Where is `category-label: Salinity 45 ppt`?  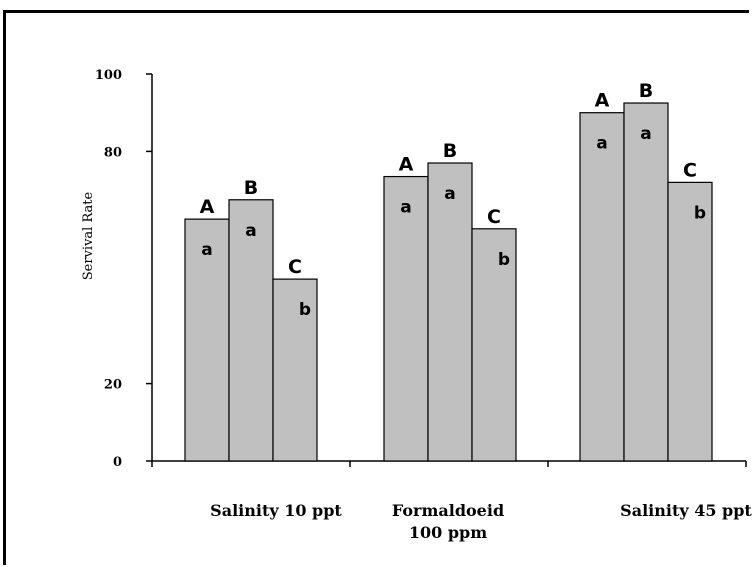 category-label: Salinity 45 ppt is located at coordinates (686, 510).